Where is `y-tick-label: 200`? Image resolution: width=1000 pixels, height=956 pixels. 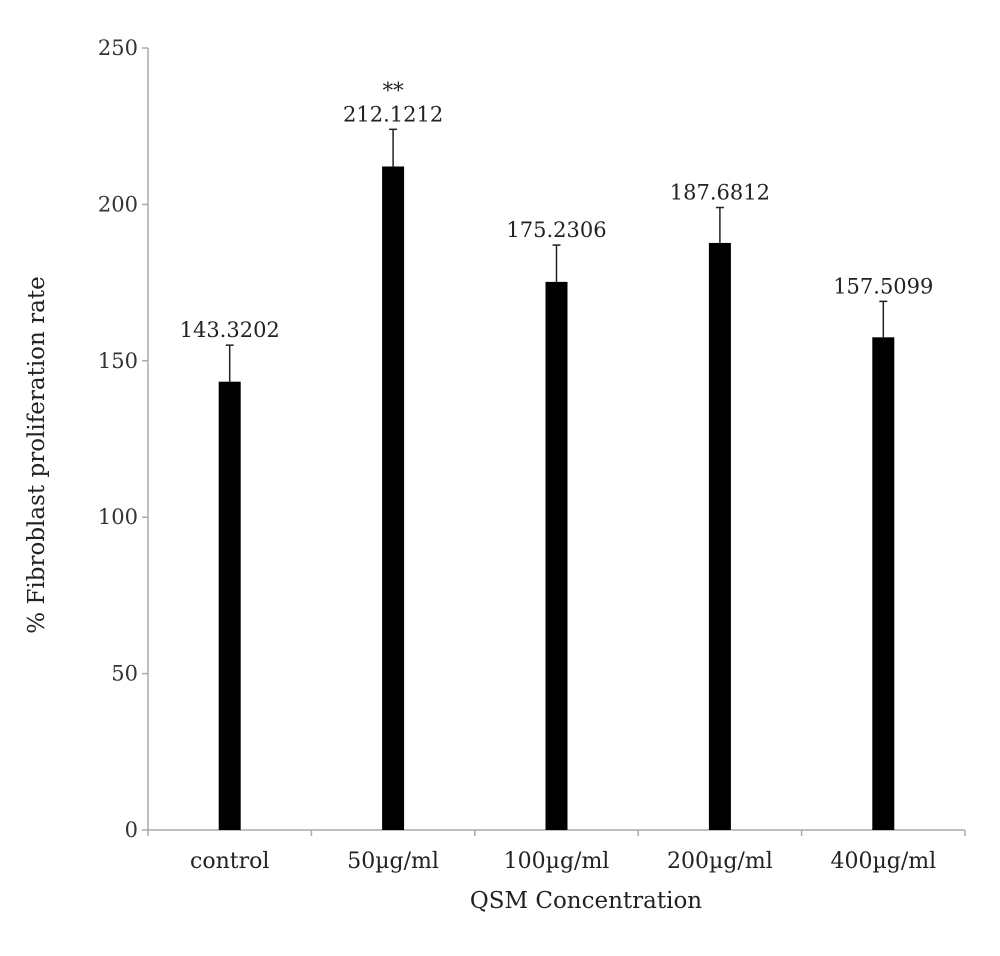
y-tick-label: 200 is located at coordinates (118, 204).